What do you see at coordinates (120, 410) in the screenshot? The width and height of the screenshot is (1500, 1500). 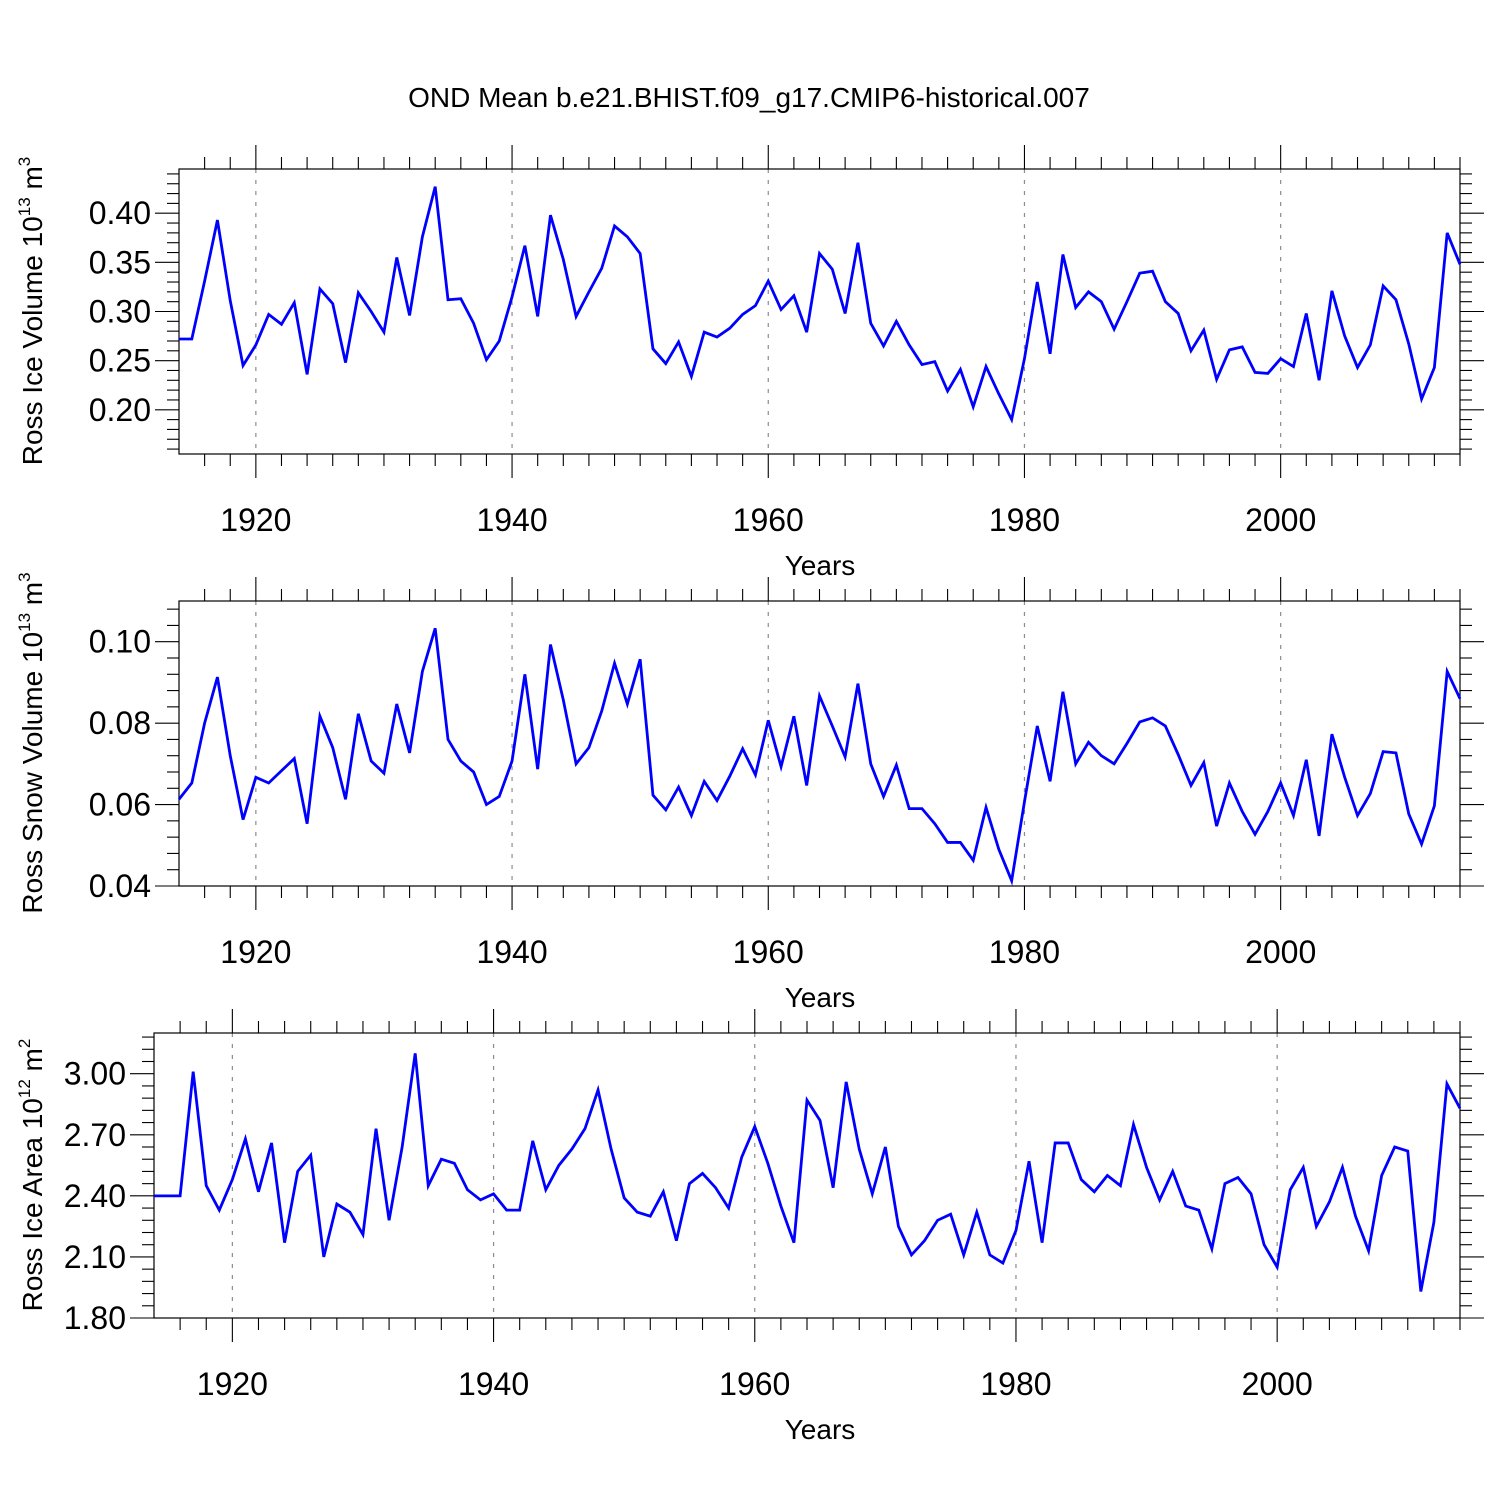 I see `y-tick-label: 0.20` at bounding box center [120, 410].